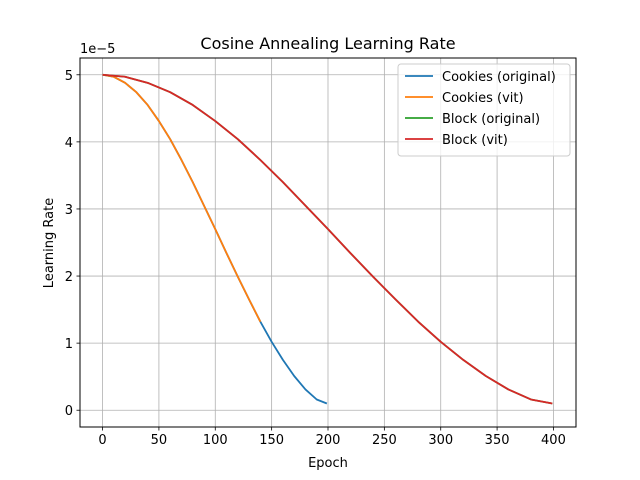 The width and height of the screenshot is (640, 480). I want to click on y-tick-label: 4, so click(69, 143).